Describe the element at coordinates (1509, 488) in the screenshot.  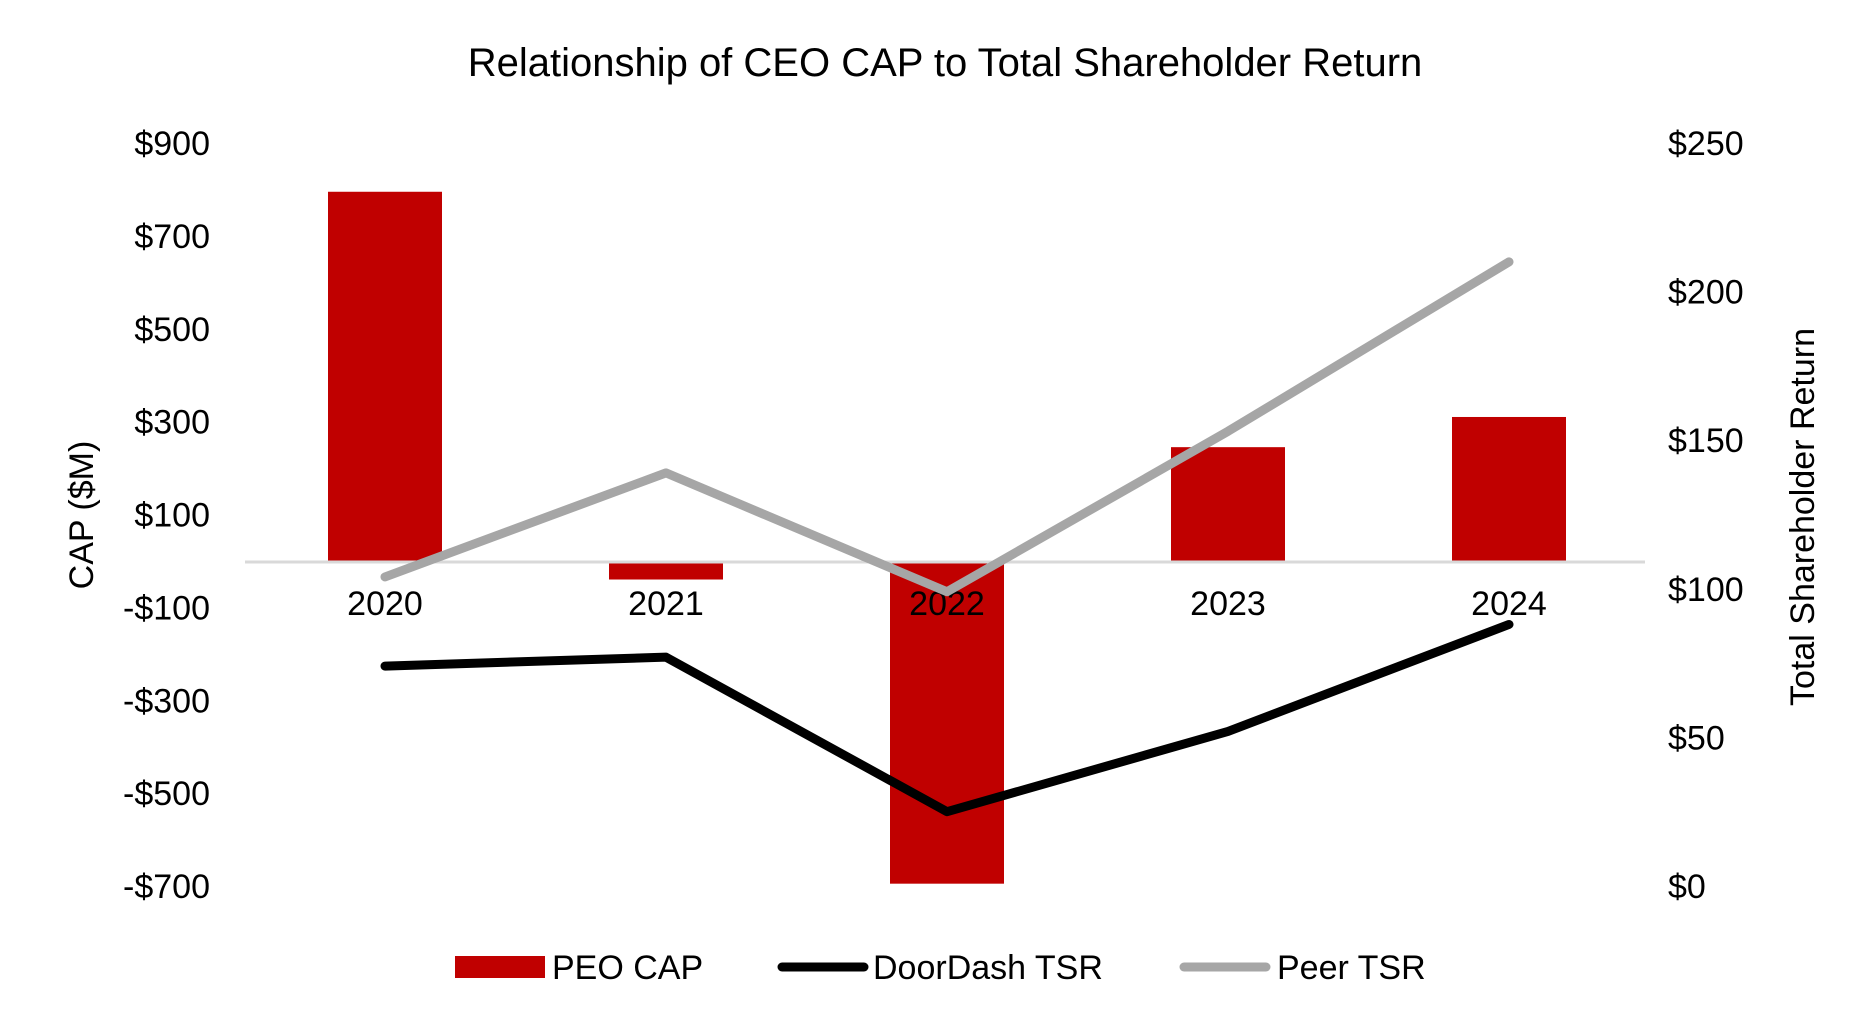
I see `bar-2024` at that location.